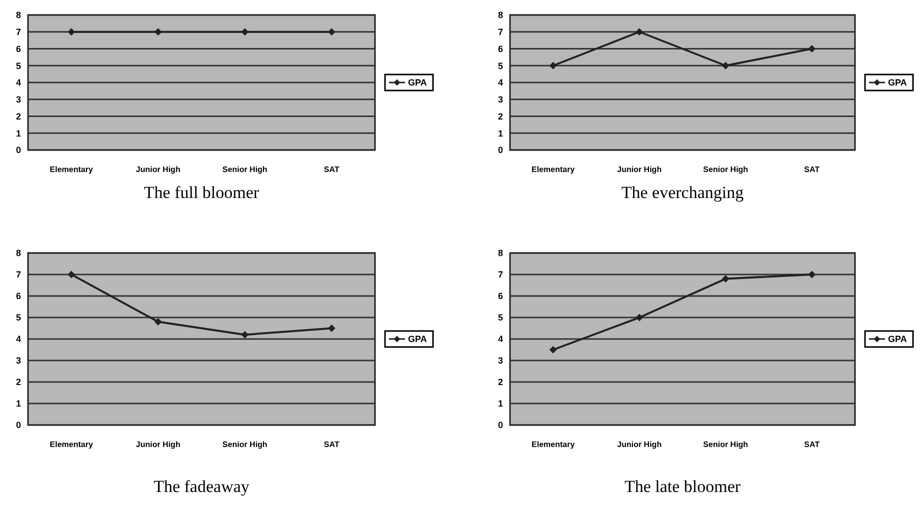  Describe the element at coordinates (202, 486) in the screenshot. I see `text: The fadeaway` at that location.